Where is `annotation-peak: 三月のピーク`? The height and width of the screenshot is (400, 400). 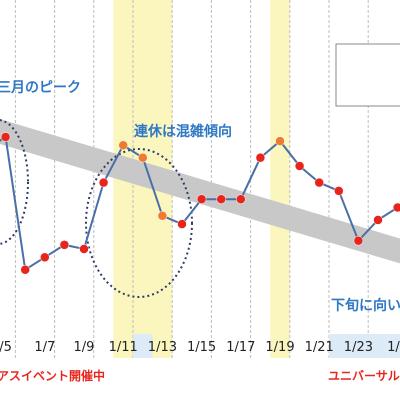 annotation-peak: 三月のピーク is located at coordinates (40, 88).